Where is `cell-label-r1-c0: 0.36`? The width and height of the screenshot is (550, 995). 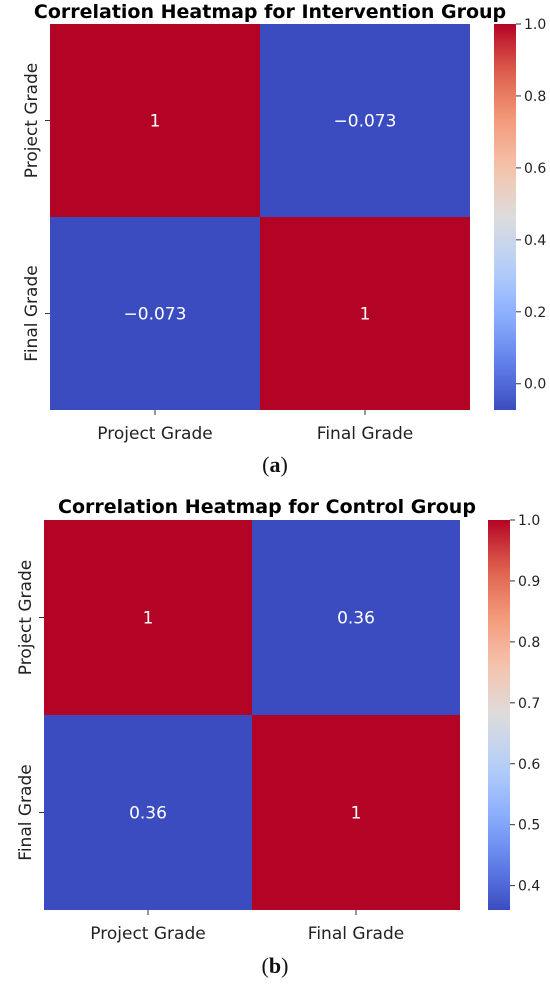 cell-label-r1-c0: 0.36 is located at coordinates (148, 814).